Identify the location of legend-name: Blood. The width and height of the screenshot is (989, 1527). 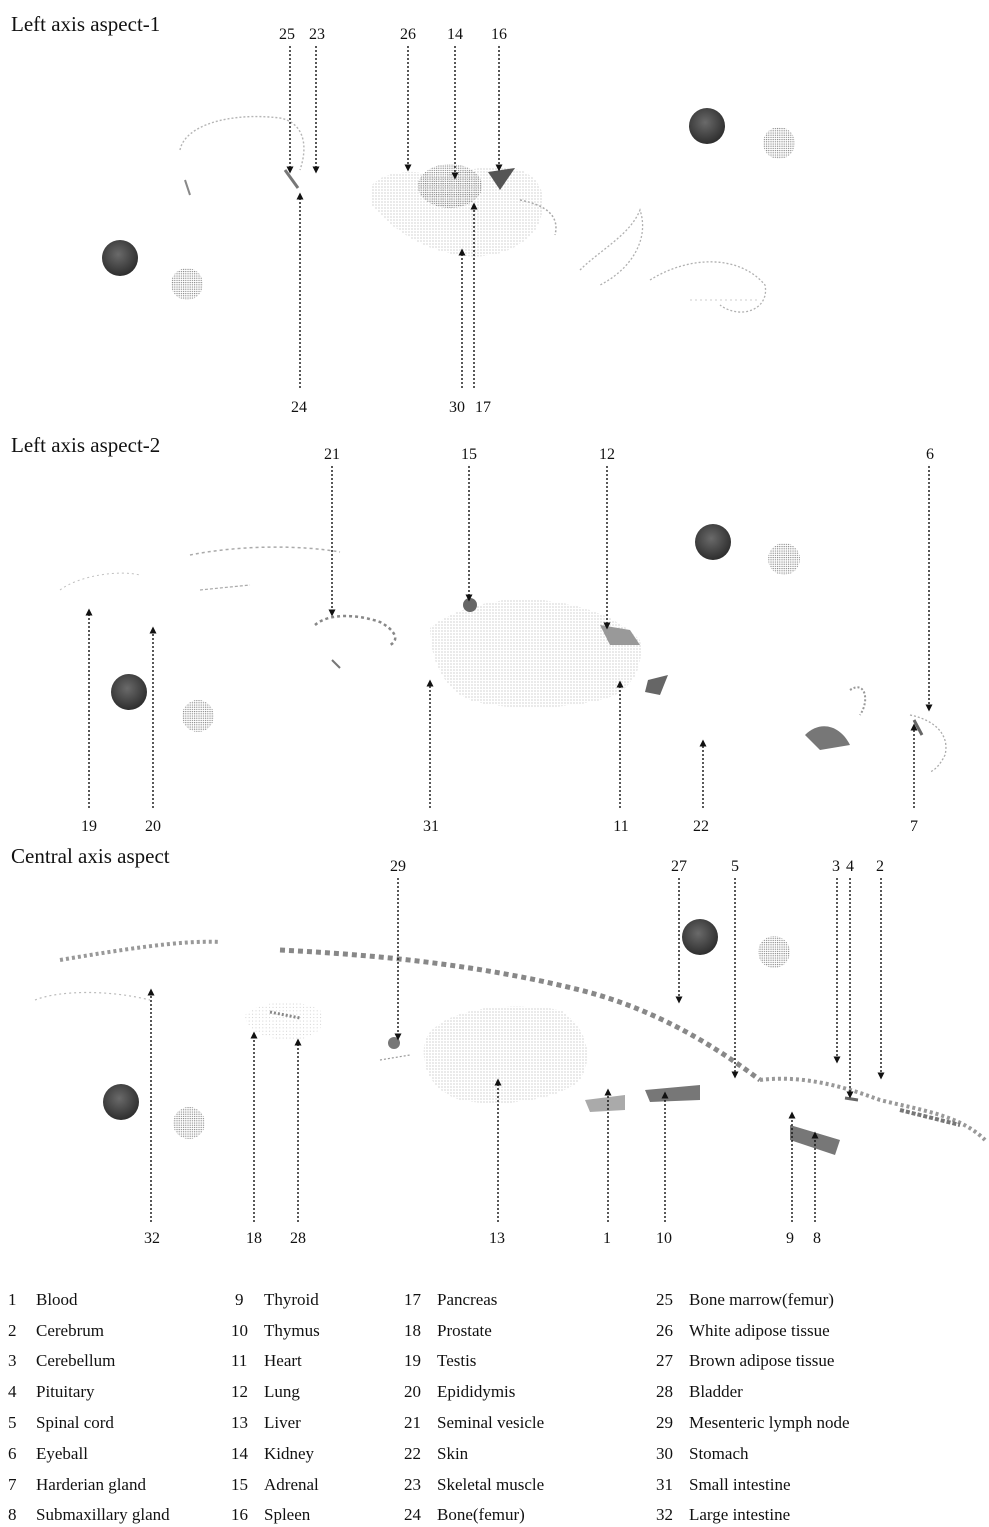
(57, 1299).